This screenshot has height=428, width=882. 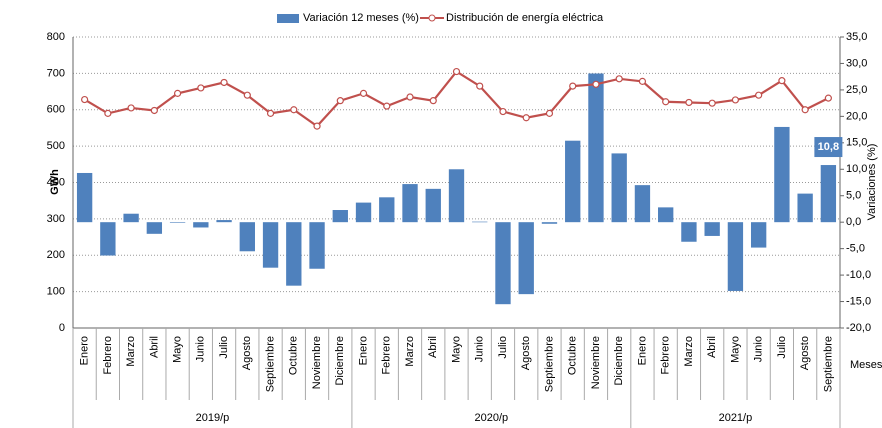 What do you see at coordinates (856, 90) in the screenshot?
I see `y2-tick-label: 25,0` at bounding box center [856, 90].